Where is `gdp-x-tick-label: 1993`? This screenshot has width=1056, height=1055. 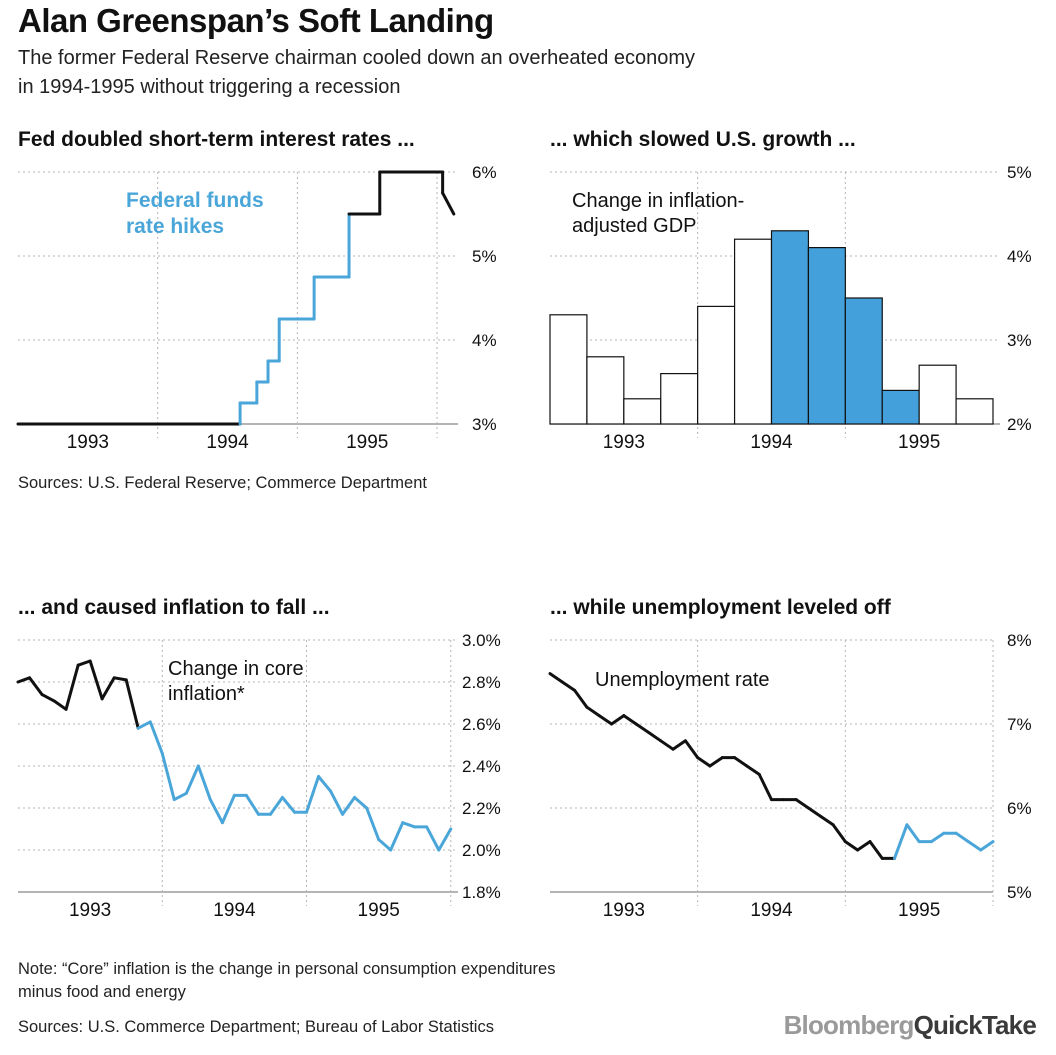
gdp-x-tick-label: 1993 is located at coordinates (624, 442).